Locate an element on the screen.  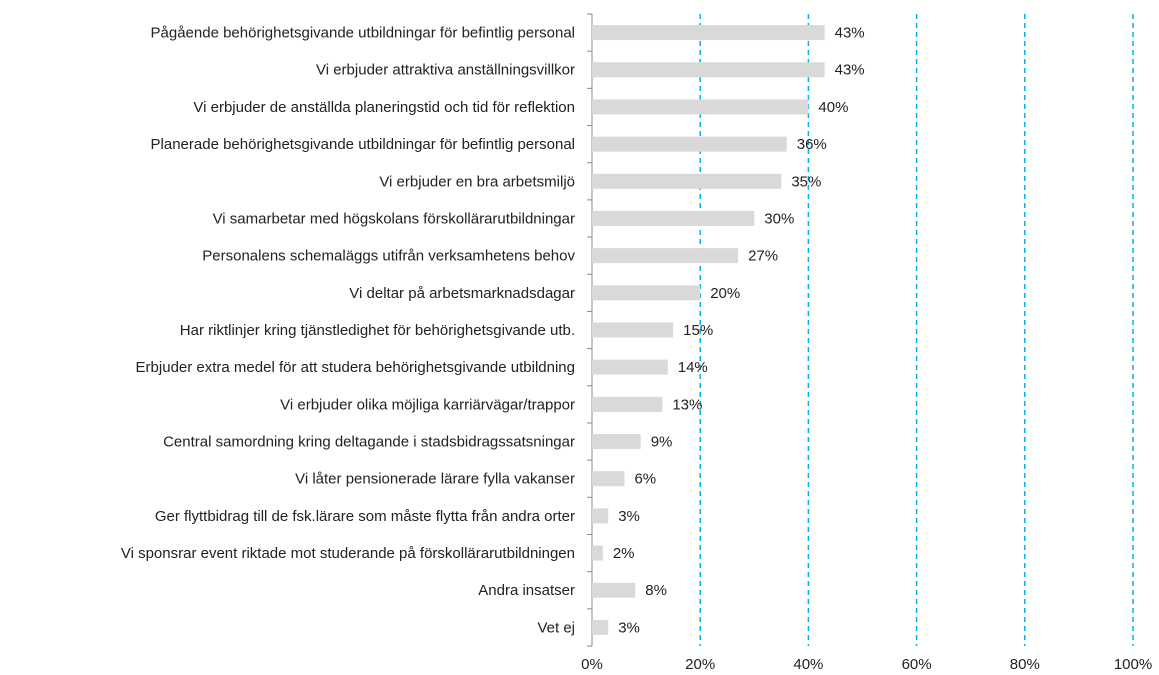
data-label: 40% is located at coordinates (833, 107).